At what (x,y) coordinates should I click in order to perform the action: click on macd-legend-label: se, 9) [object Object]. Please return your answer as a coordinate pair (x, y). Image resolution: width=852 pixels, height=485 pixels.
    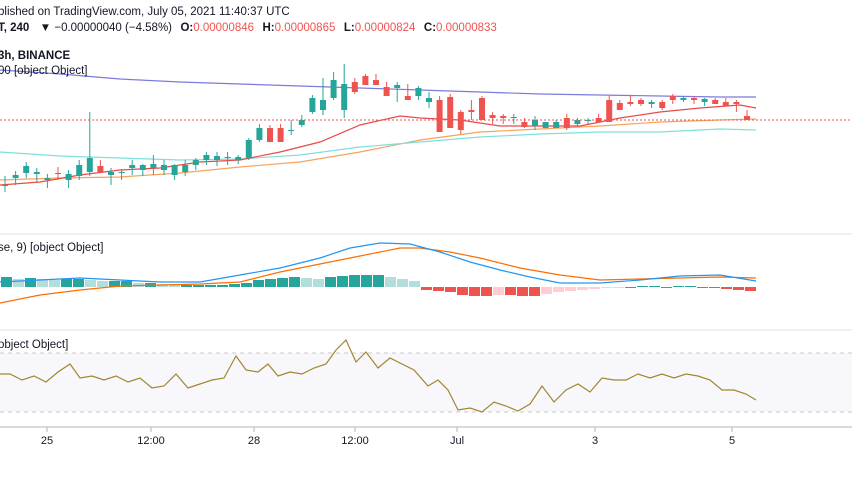
    Looking at the image, I should click on (51, 248).